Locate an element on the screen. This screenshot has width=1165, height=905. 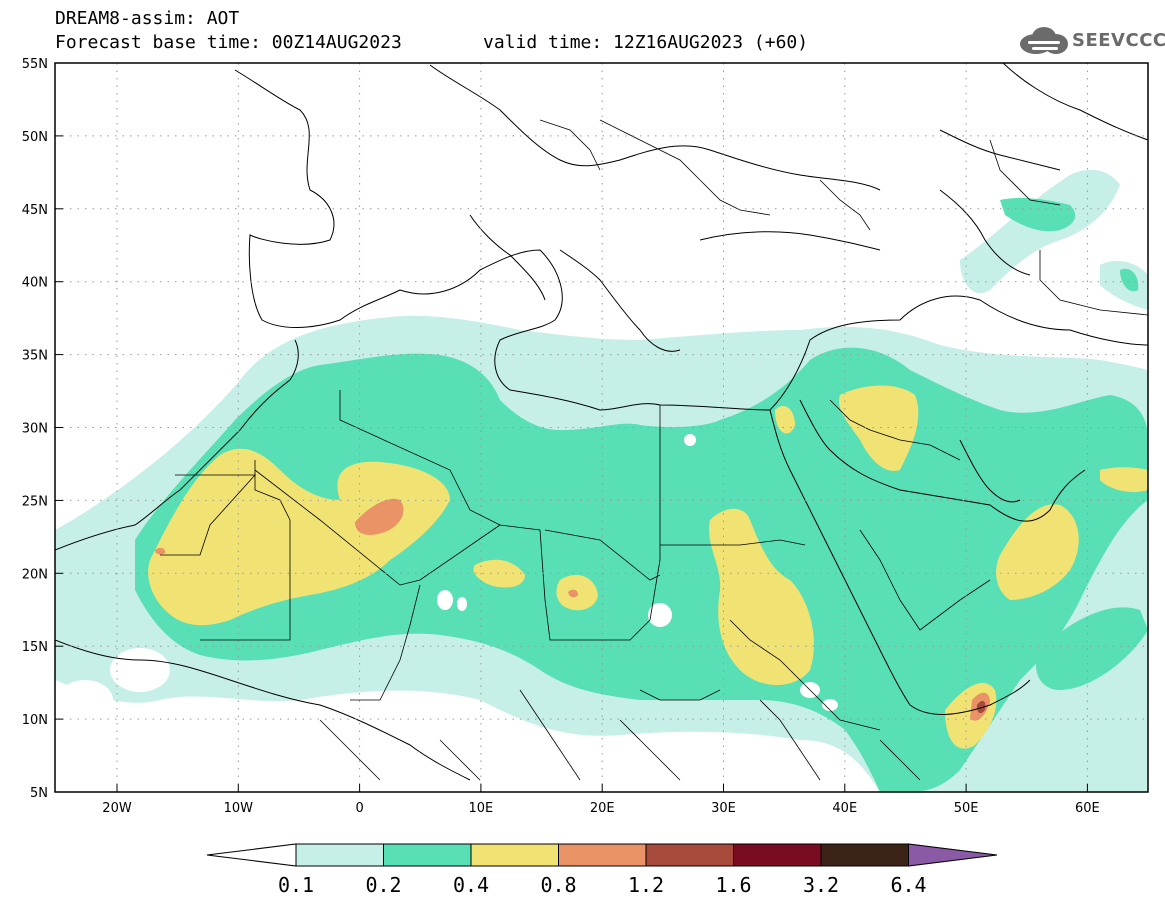
title-line1: DREAM8-assim: AOT is located at coordinates (147, 18).